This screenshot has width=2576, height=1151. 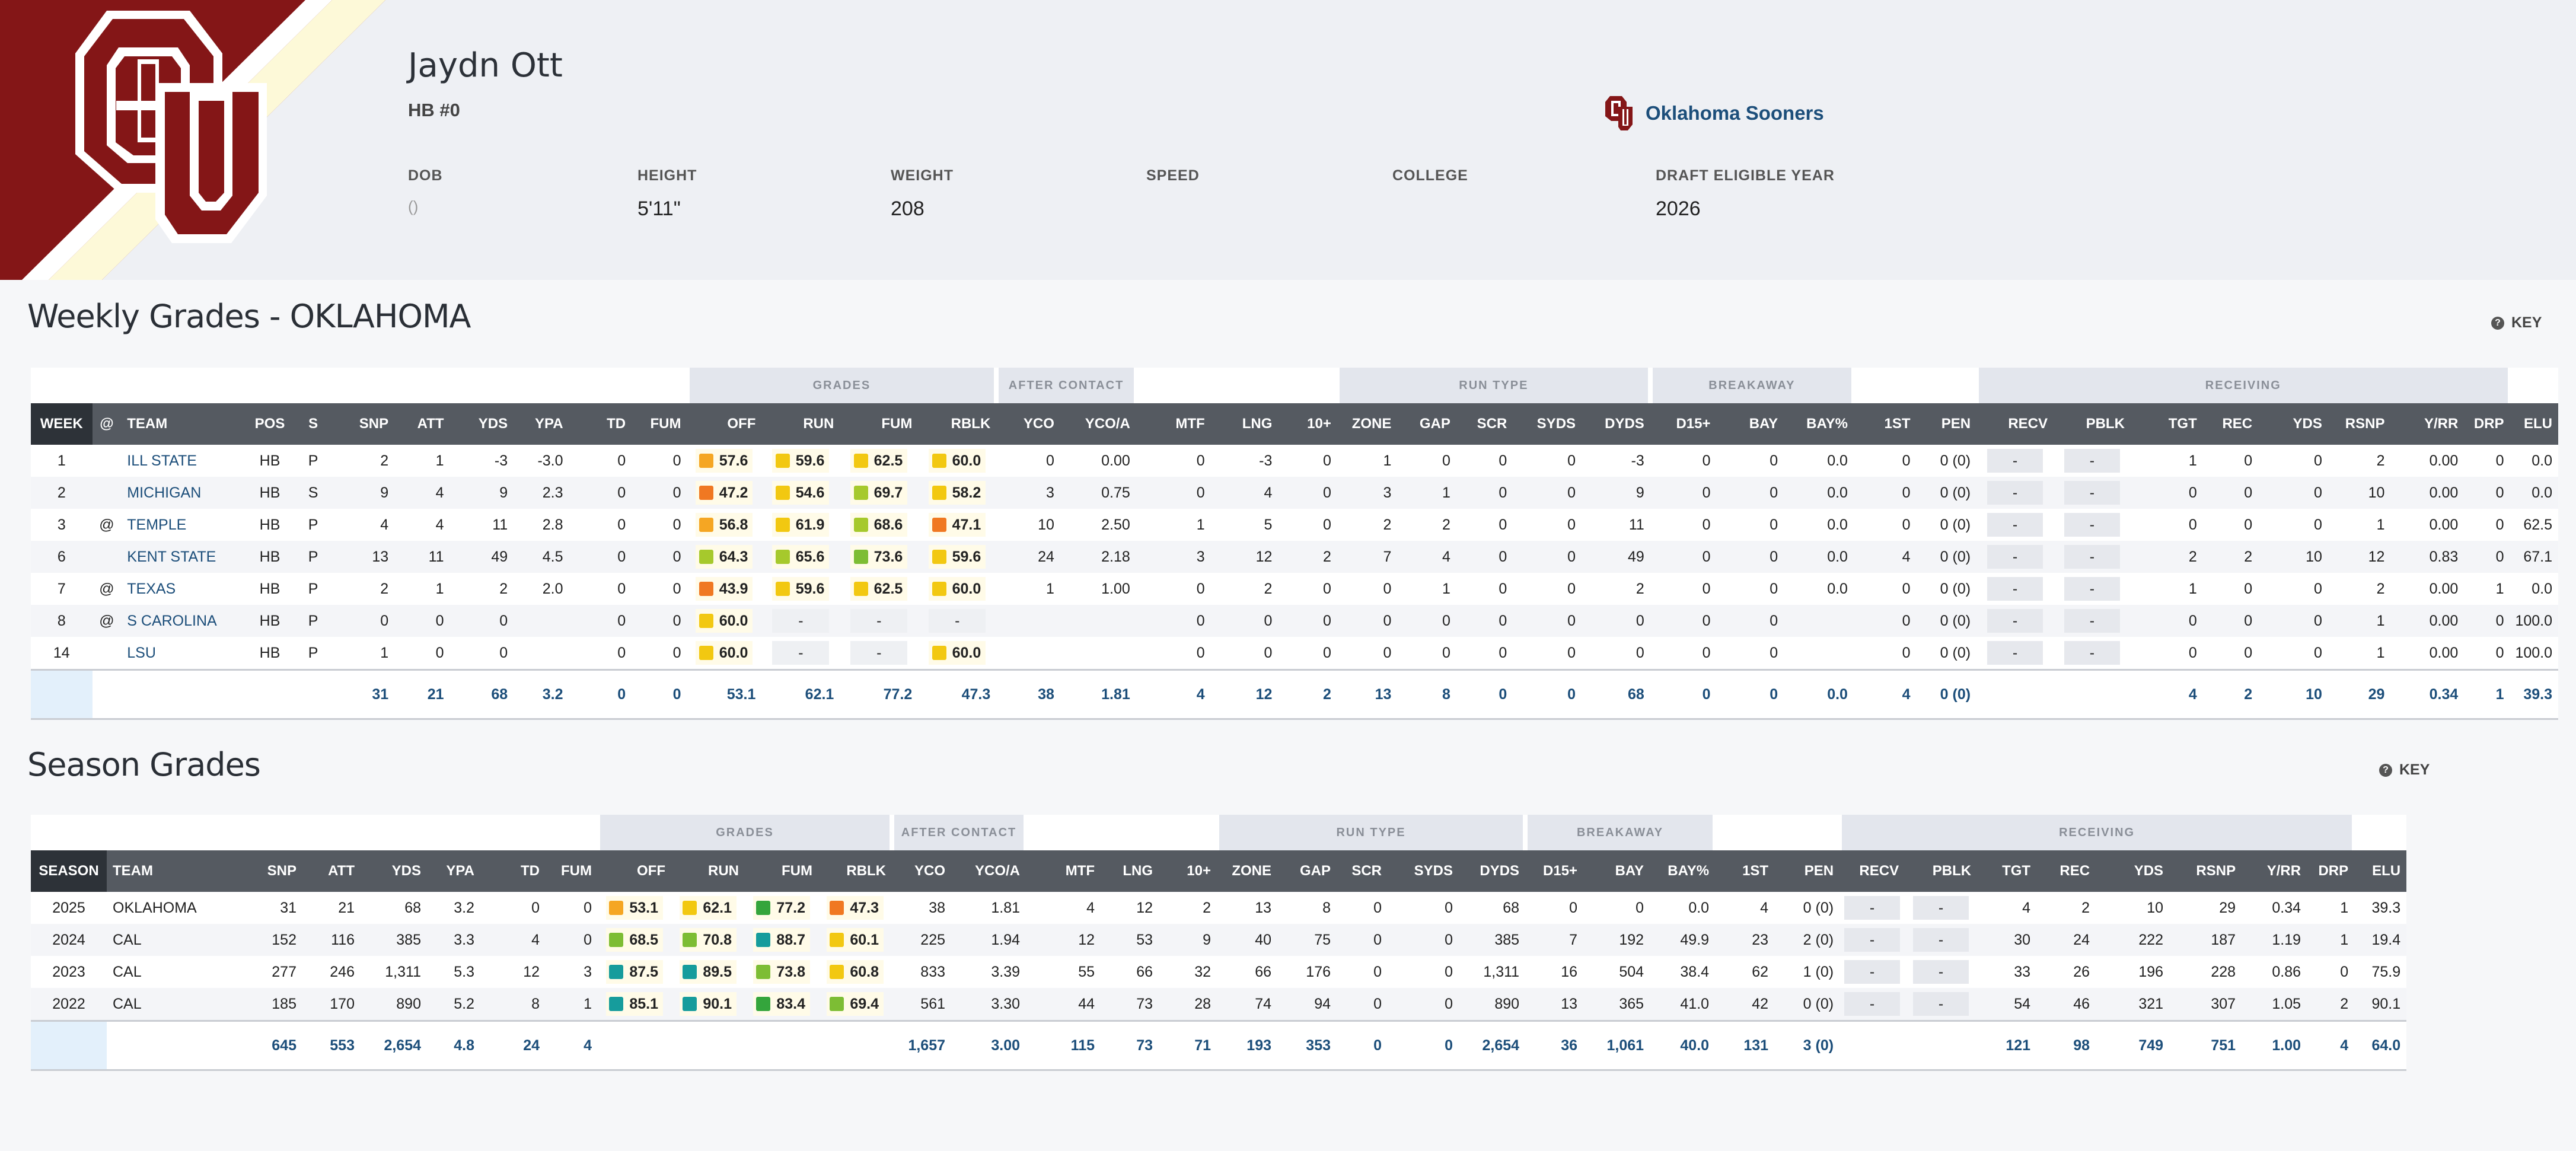 What do you see at coordinates (313, 424) in the screenshot?
I see `column-header-s: S` at bounding box center [313, 424].